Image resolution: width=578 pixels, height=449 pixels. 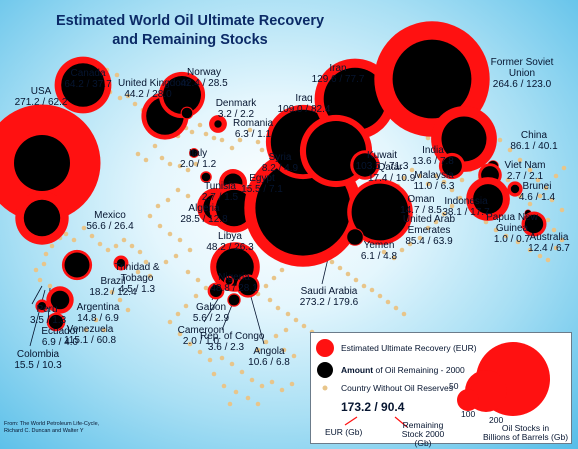 I want to click on legend-eur-label: Estimated Ultimate Recovery (EUR), so click(x=409, y=348).